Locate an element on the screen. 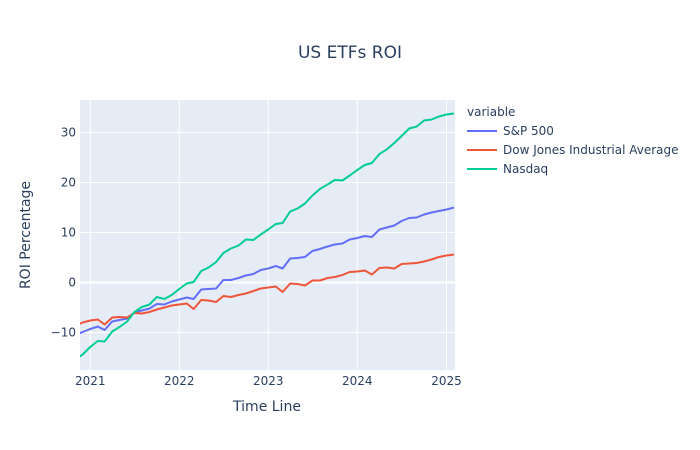 The image size is (700, 450). x-tick-label: 2023 is located at coordinates (268, 381).